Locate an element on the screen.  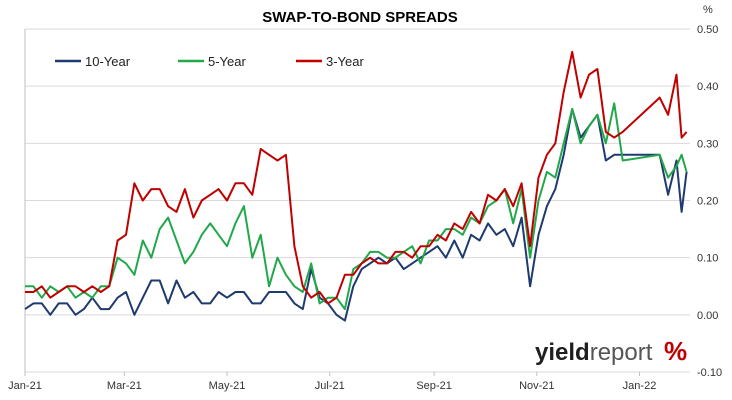
x-tick-label: May-21 is located at coordinates (227, 386).